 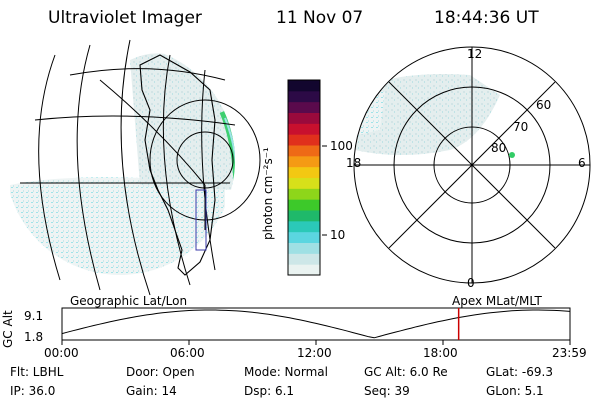 I want to click on footer-dsp: Dsp: 6.1, so click(x=269, y=391).